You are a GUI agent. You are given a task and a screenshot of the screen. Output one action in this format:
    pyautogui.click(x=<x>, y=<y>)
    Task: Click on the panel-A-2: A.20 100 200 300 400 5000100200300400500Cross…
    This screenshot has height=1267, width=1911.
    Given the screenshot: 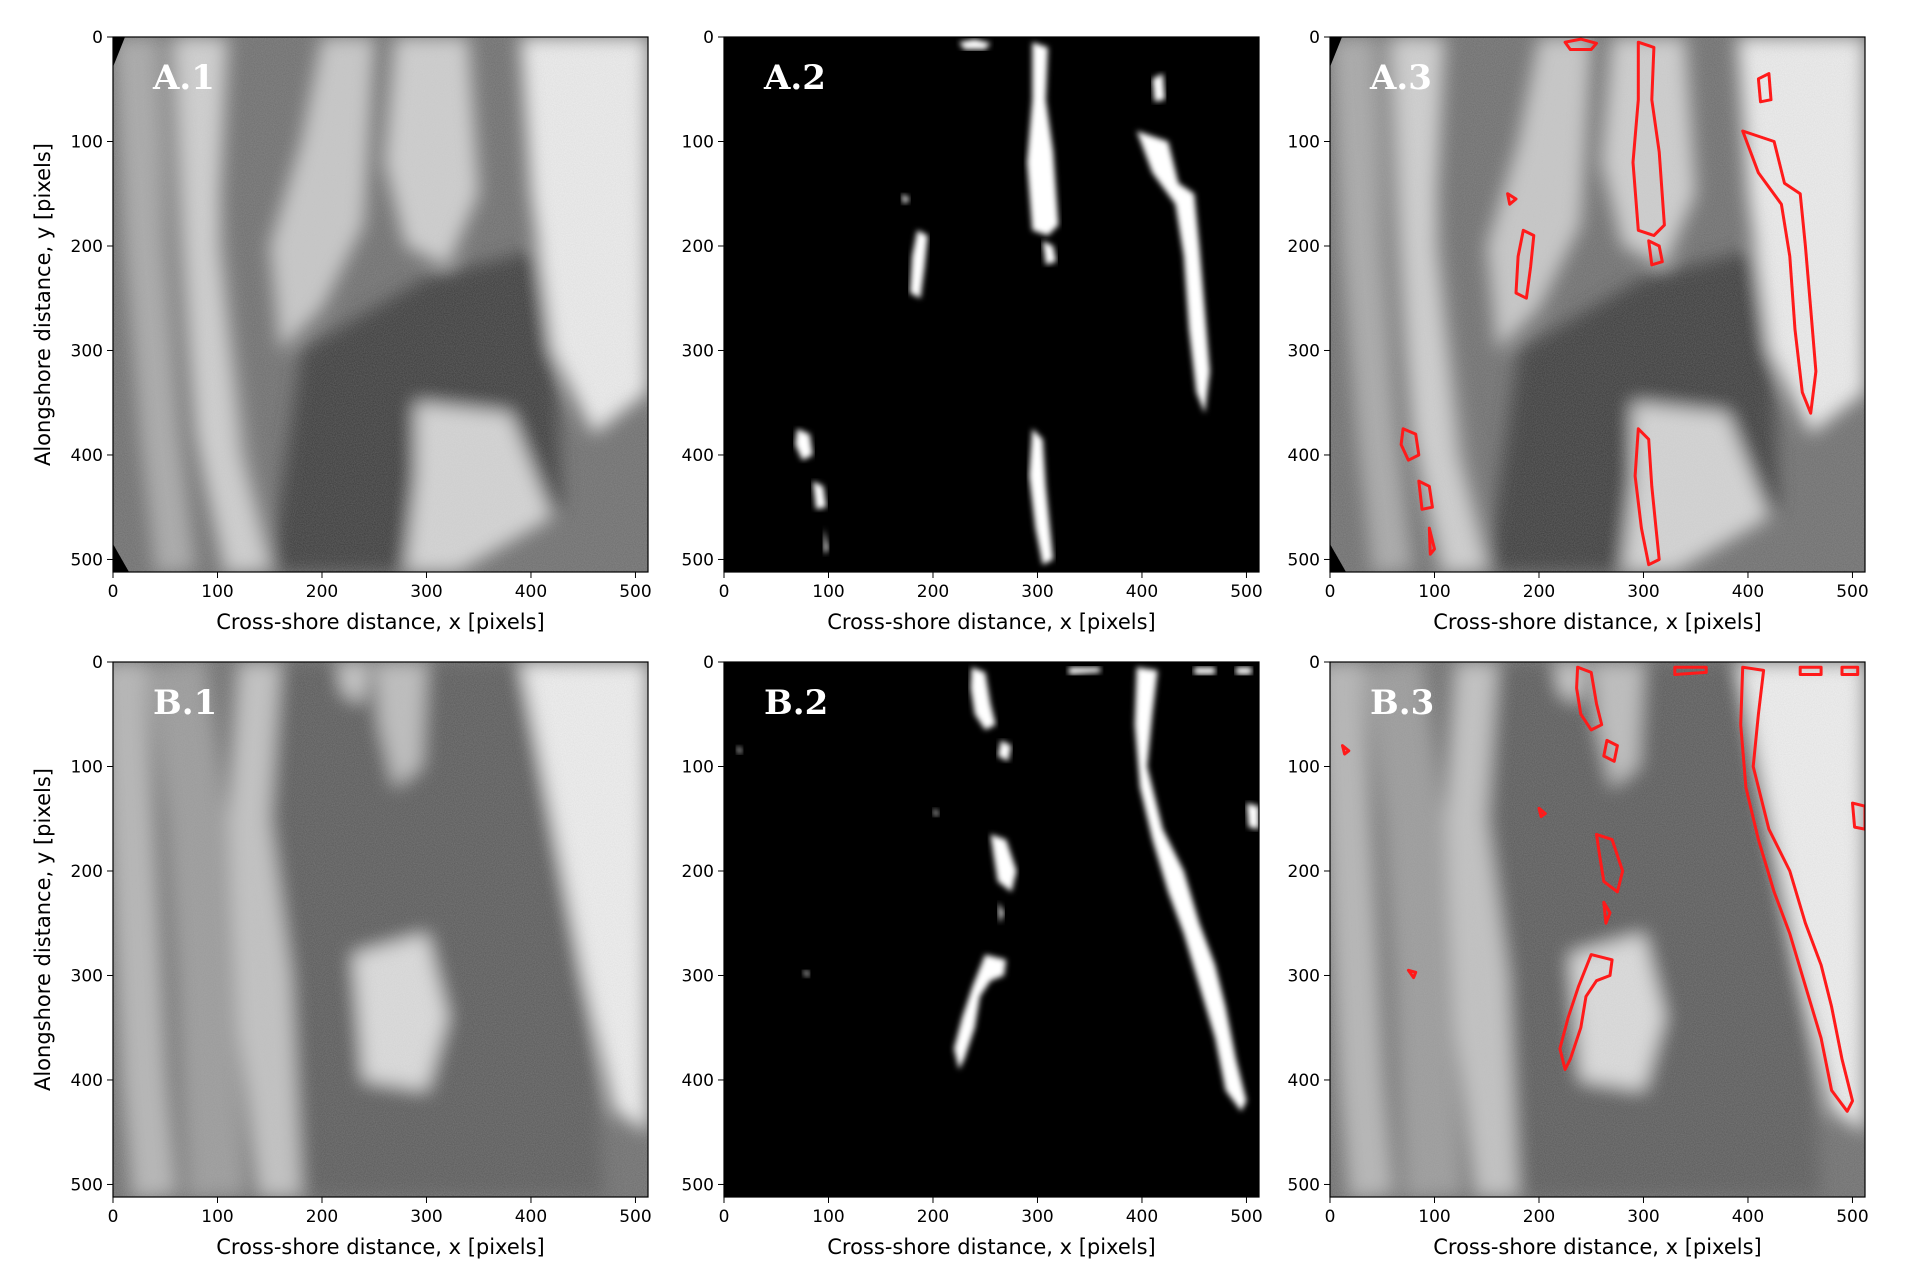 What is the action you would take?
    pyautogui.click(x=972, y=331)
    